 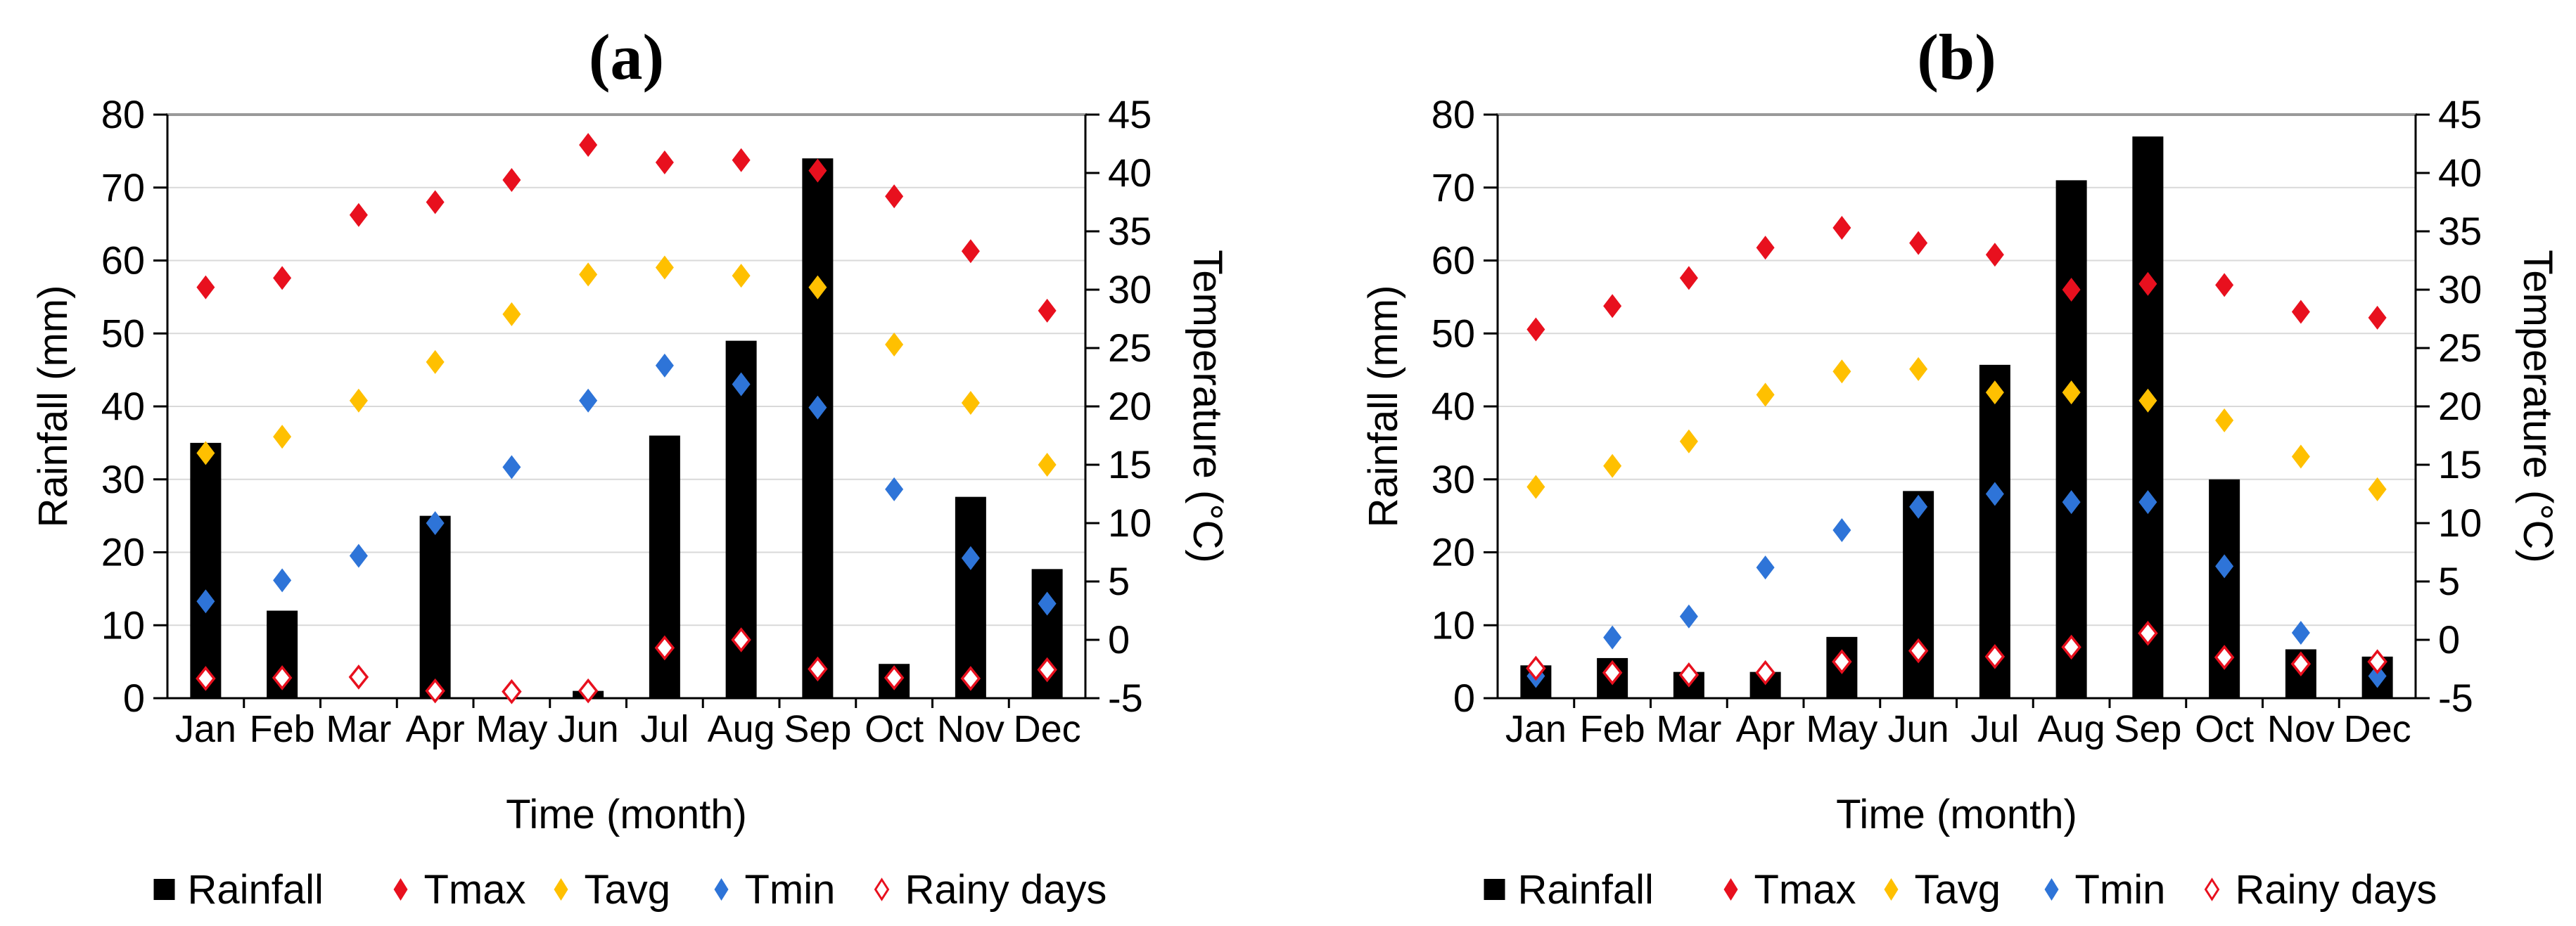 What do you see at coordinates (2212, 889) in the screenshot?
I see `legend-marker-rainy-days` at bounding box center [2212, 889].